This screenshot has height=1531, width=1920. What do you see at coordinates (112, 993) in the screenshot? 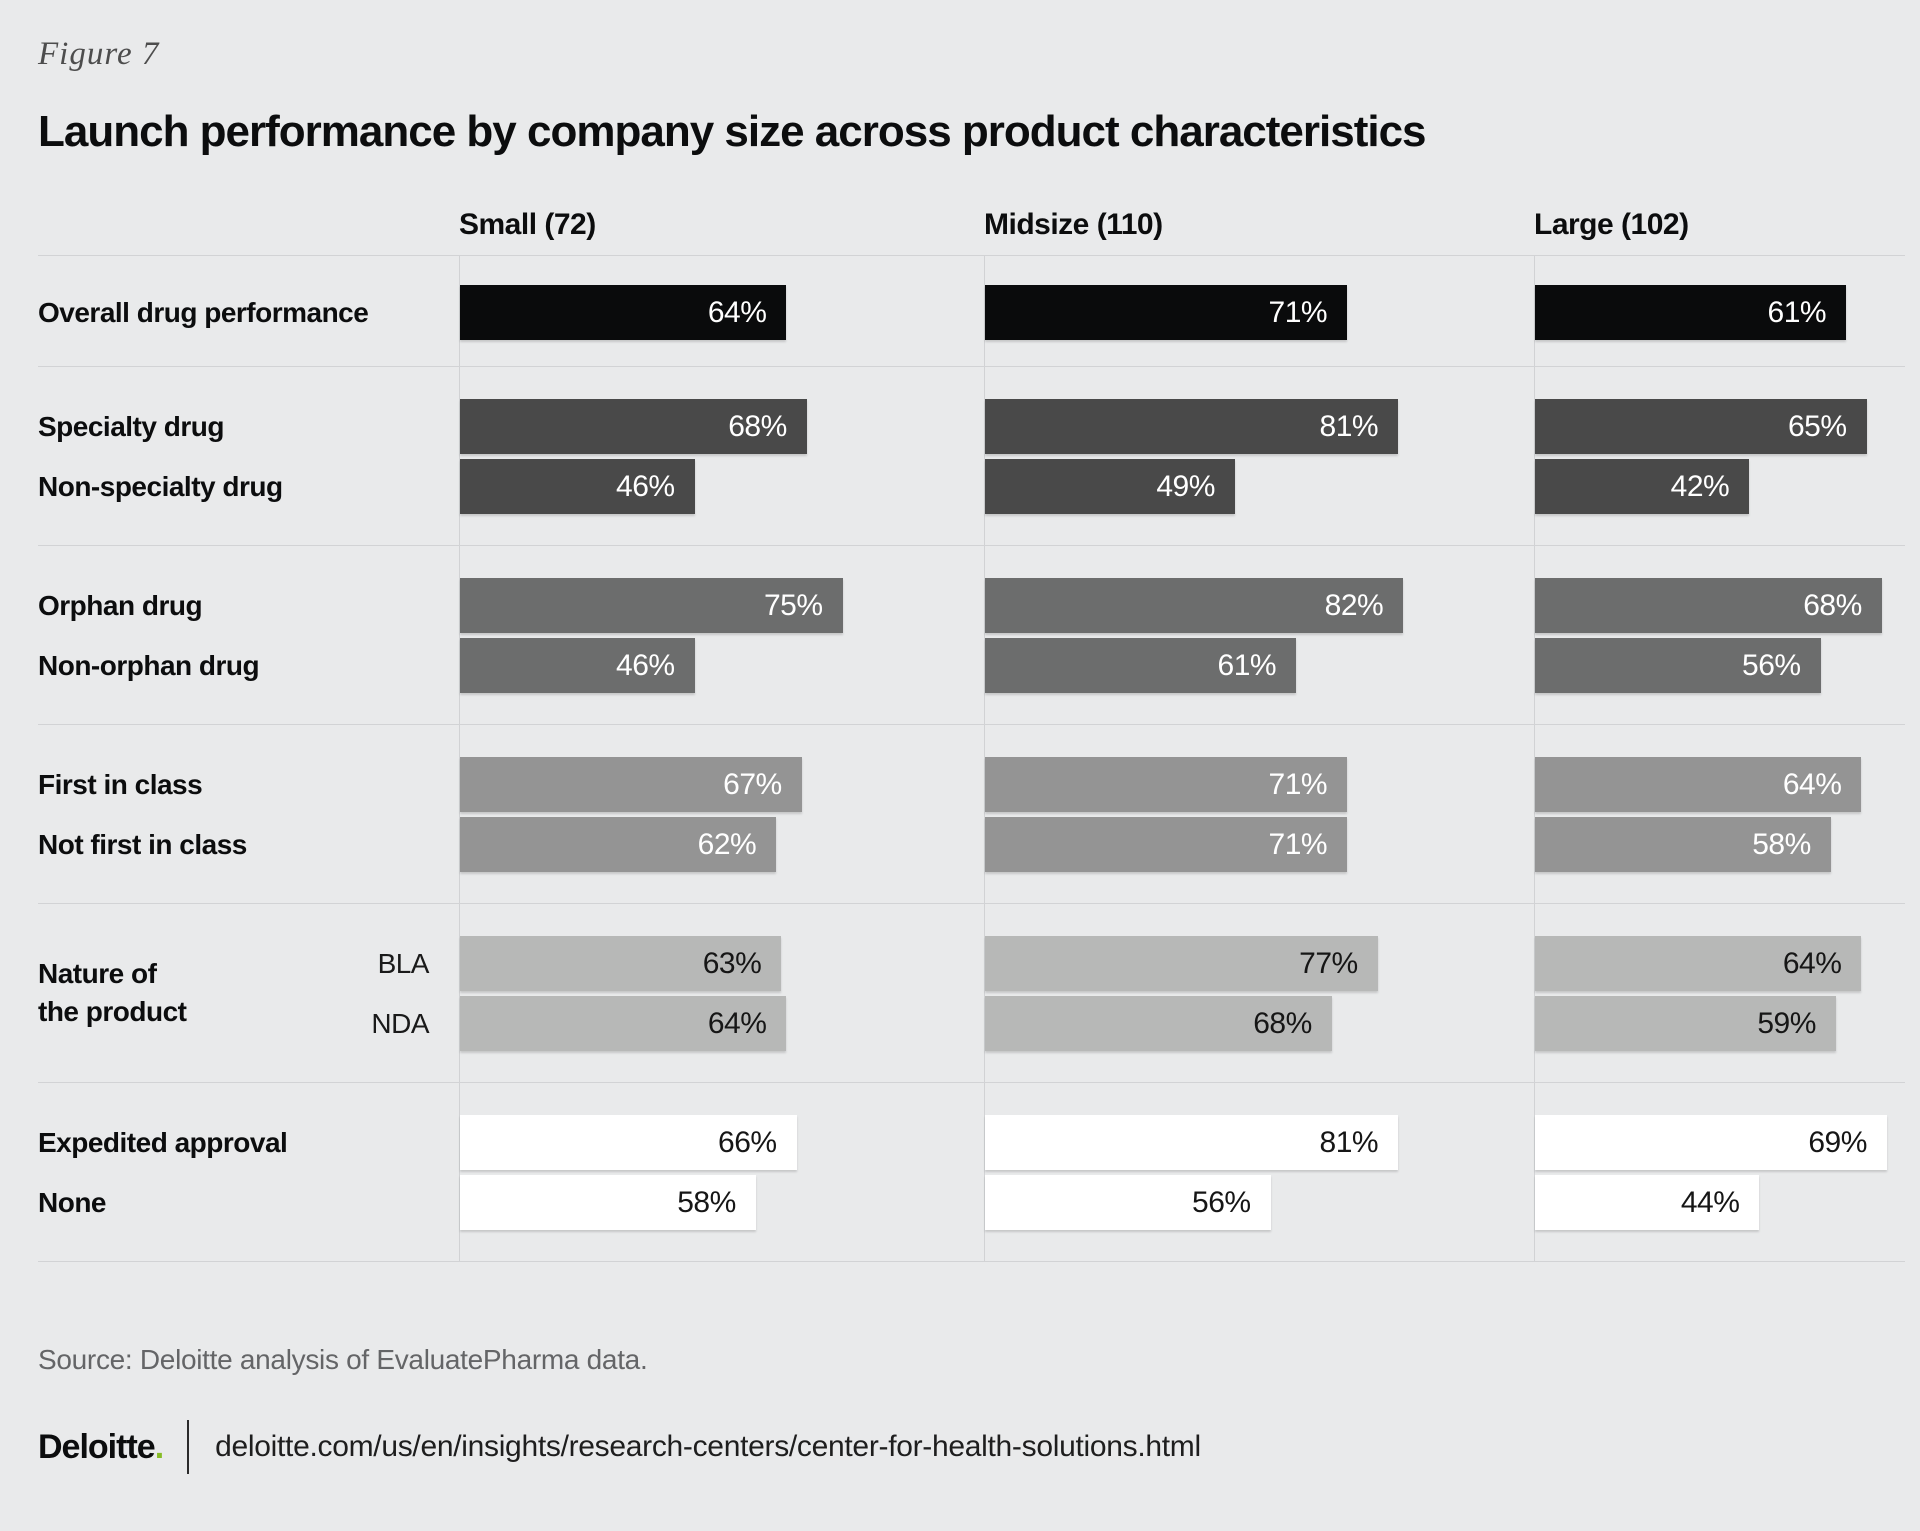
I see `group-label: Nature of the product` at bounding box center [112, 993].